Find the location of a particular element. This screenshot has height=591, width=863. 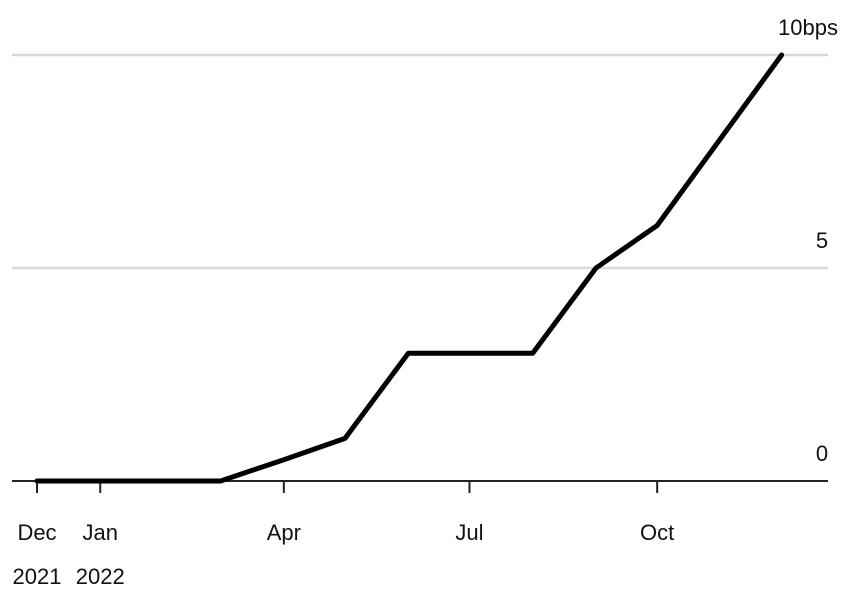

y-tick-label: 5 is located at coordinates (822, 240).